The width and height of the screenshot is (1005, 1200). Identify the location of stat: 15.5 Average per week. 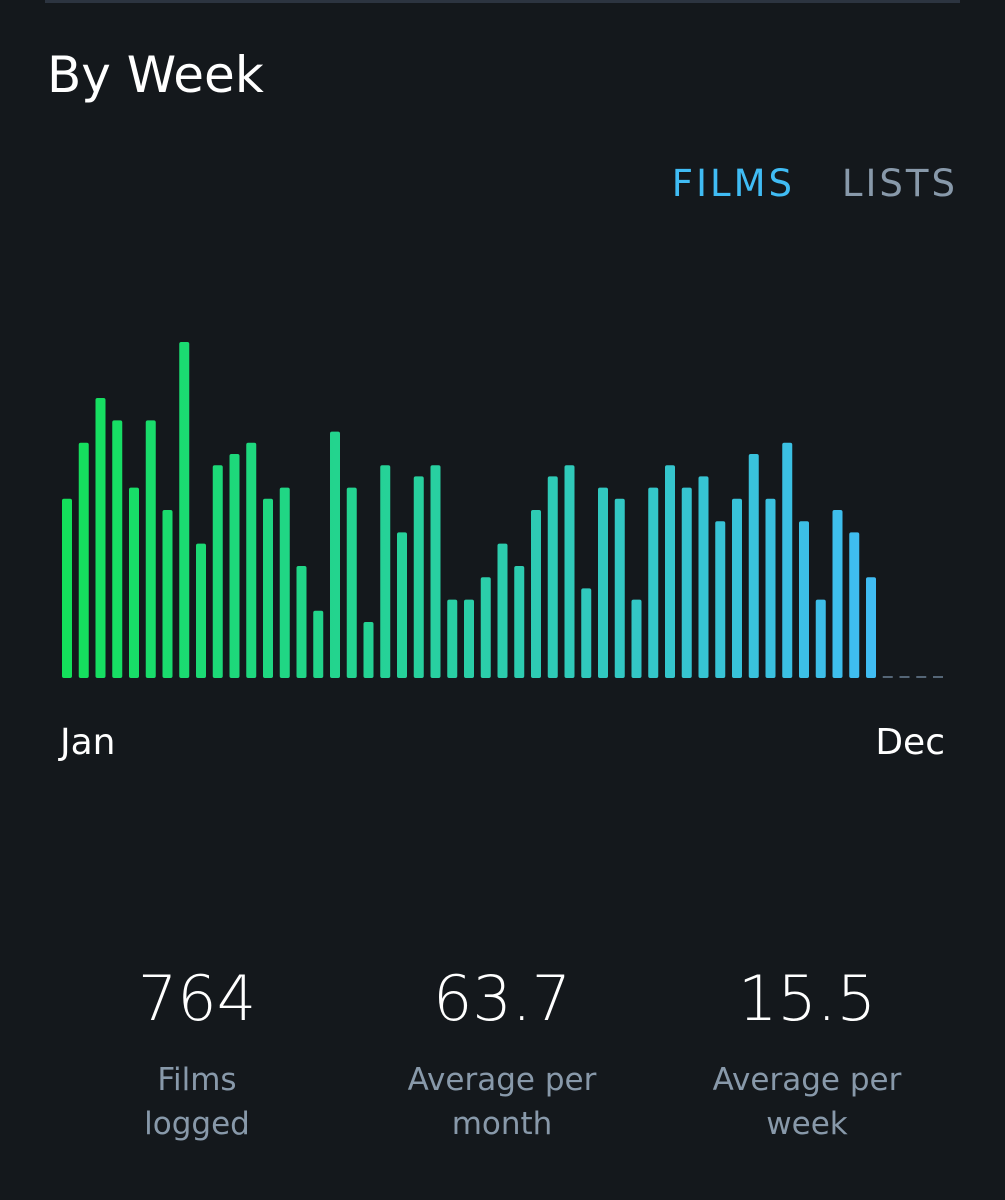
(807, 1057).